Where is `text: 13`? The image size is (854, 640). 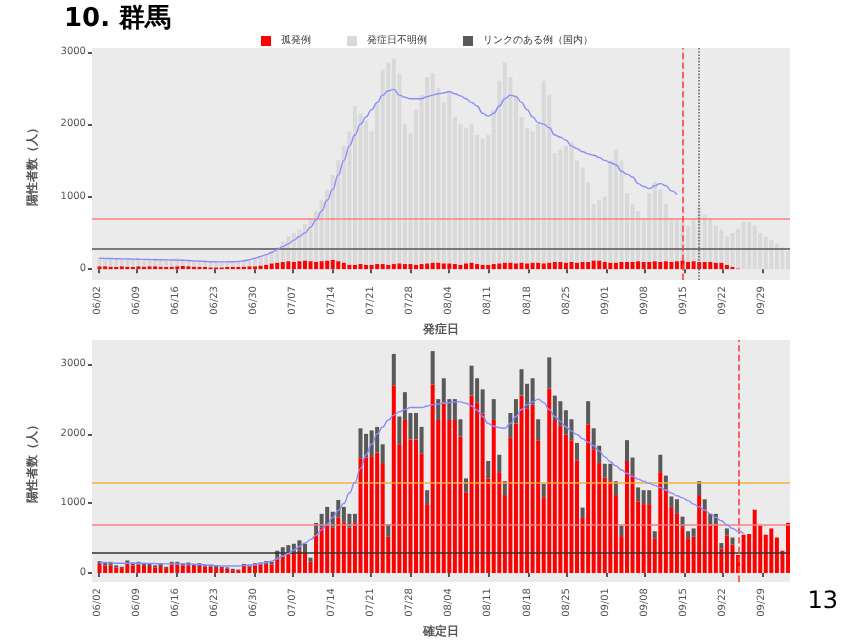
text: 13 is located at coordinates (823, 600).